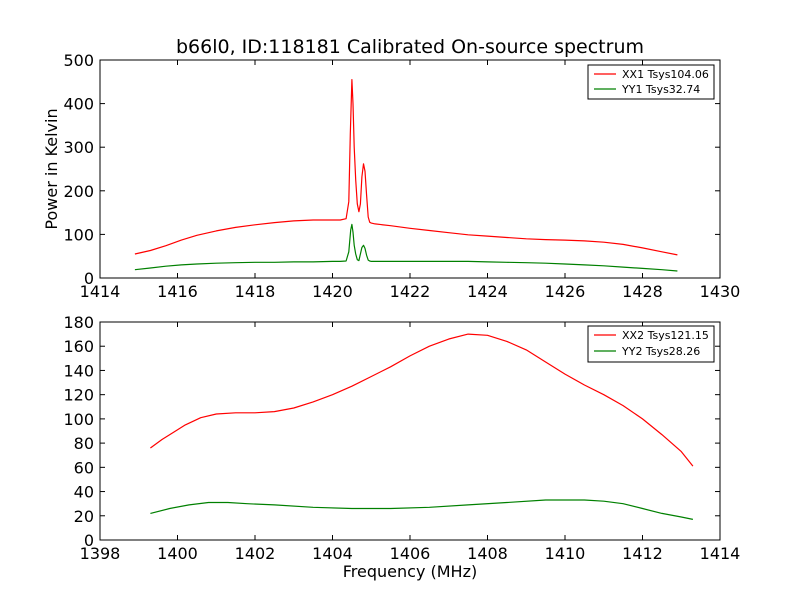 The image size is (800, 600). I want to click on bottom-x-tick-label: 1408, so click(487, 553).